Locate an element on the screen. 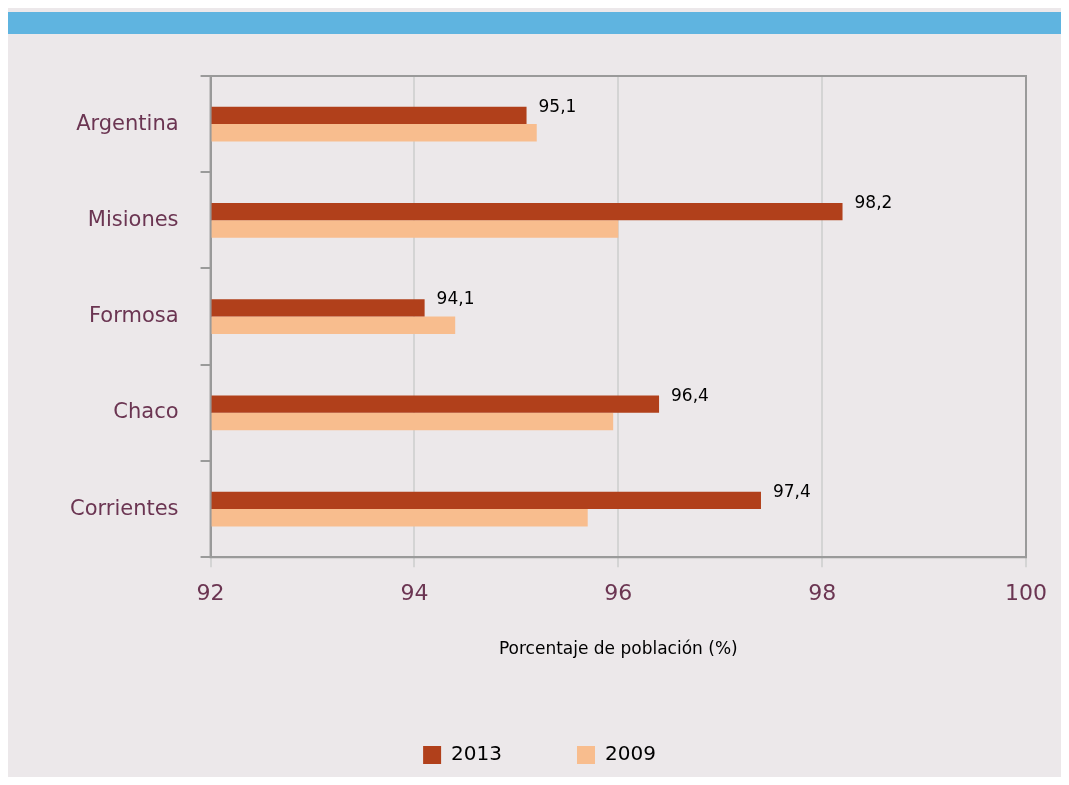  legend-label: 2009 is located at coordinates (630, 753).